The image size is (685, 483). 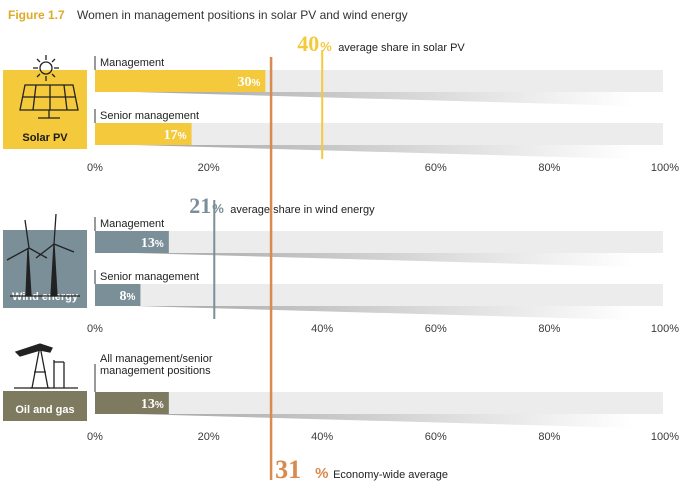 I want to click on wind-turbine-icon, so click(x=43, y=255).